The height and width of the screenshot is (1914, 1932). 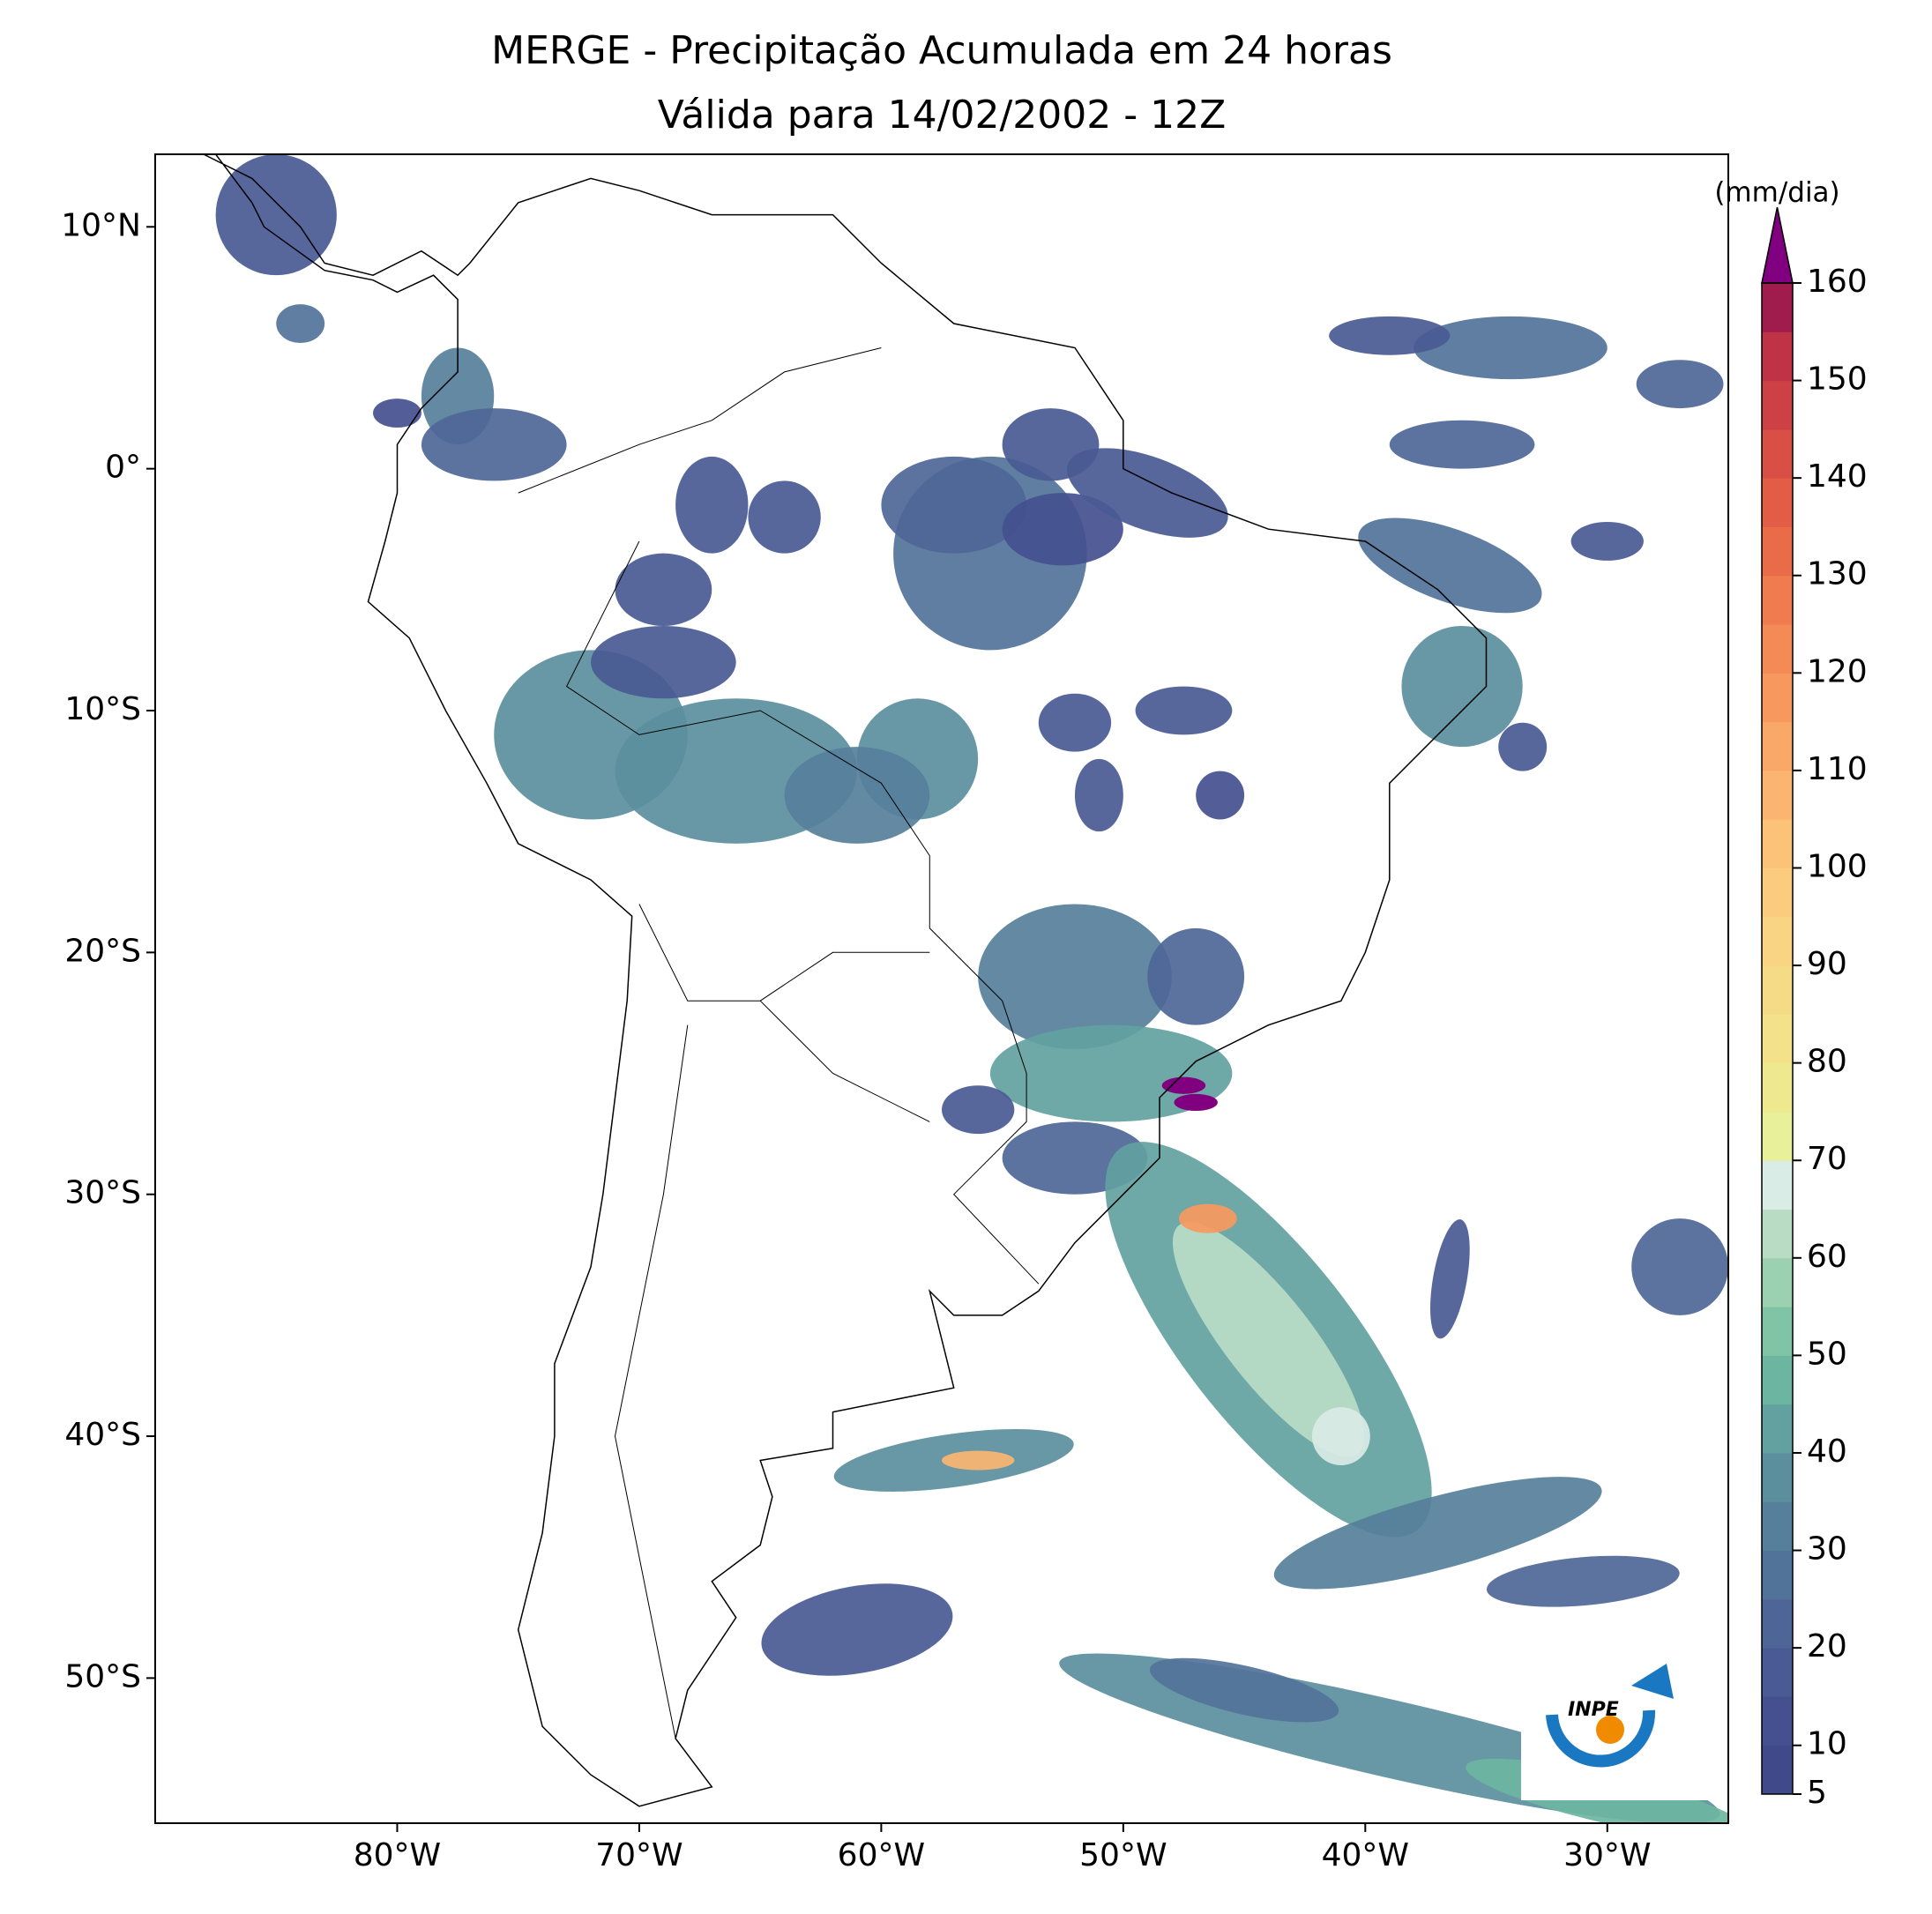 What do you see at coordinates (1837, 671) in the screenshot?
I see `colorbar-tick-label: 120` at bounding box center [1837, 671].